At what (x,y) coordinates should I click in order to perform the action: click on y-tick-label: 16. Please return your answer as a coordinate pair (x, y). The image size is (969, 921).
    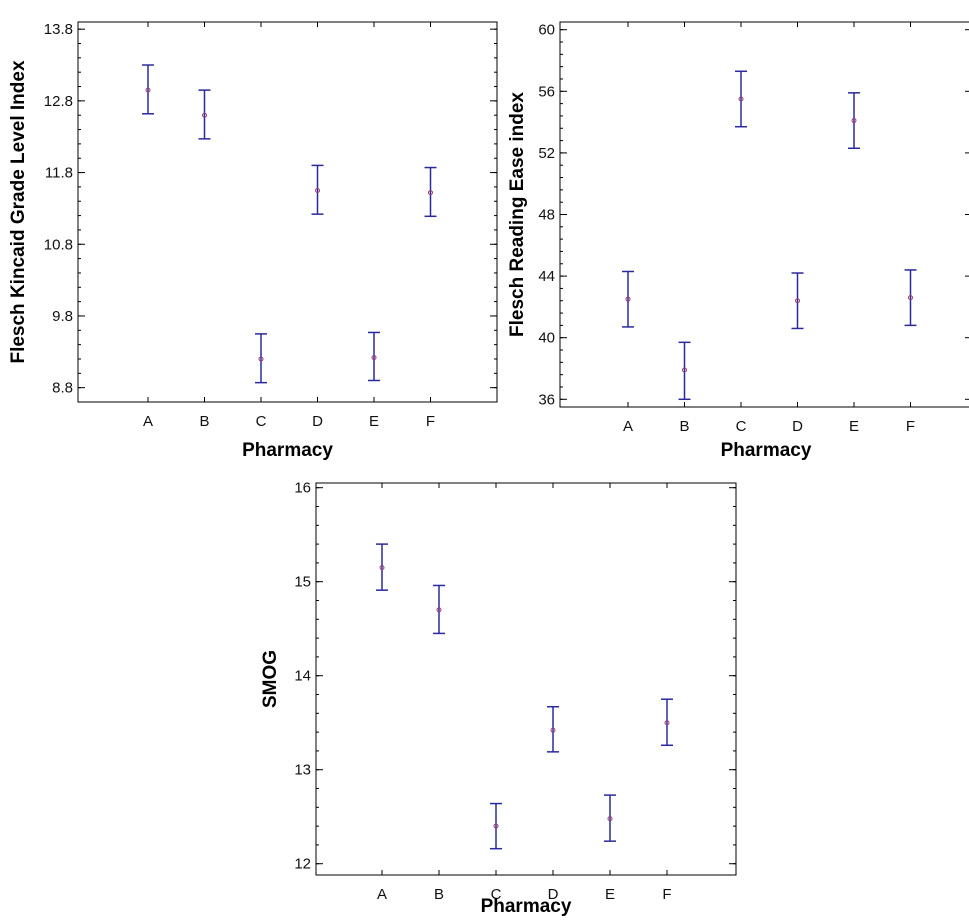
    Looking at the image, I should click on (302, 488).